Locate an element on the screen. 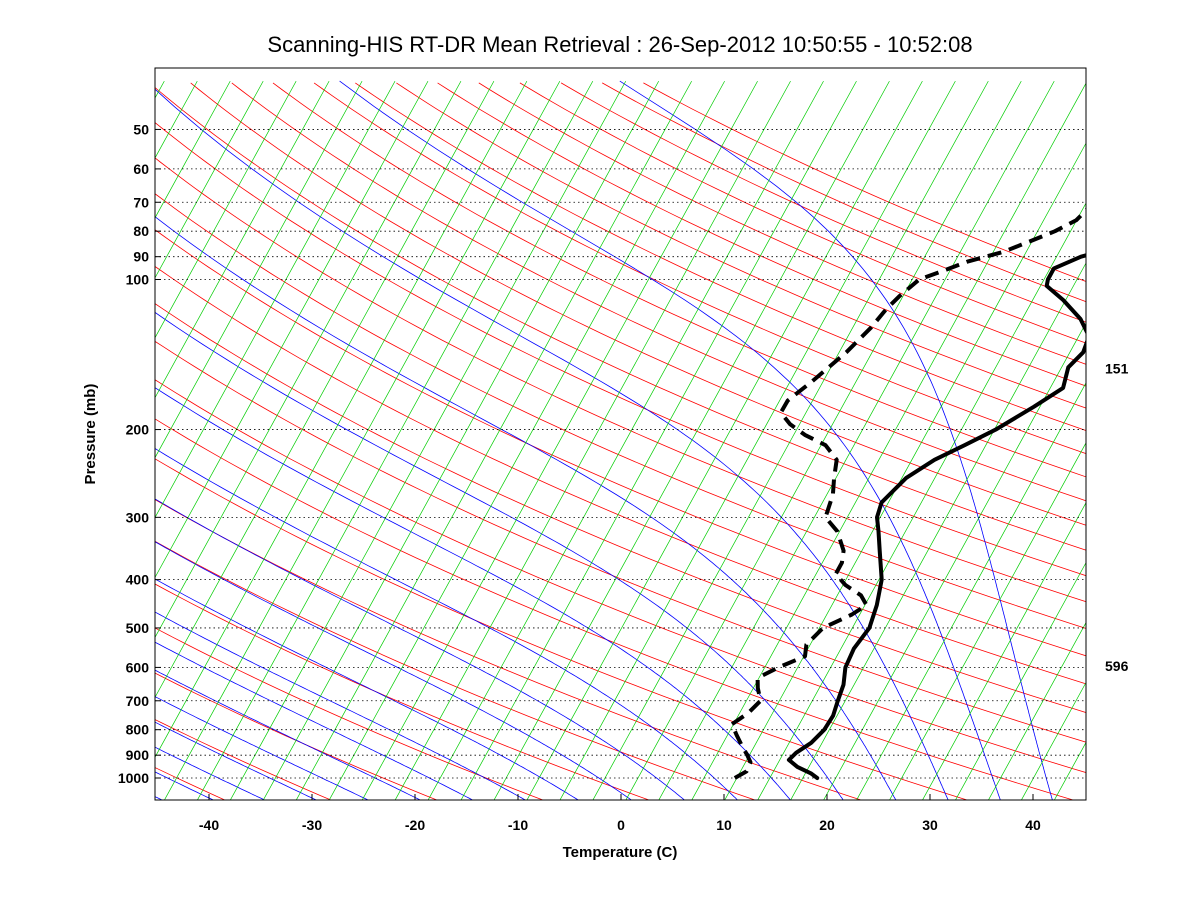 This screenshot has width=1200, height=900. x-tick-label: 20 is located at coordinates (827, 825).